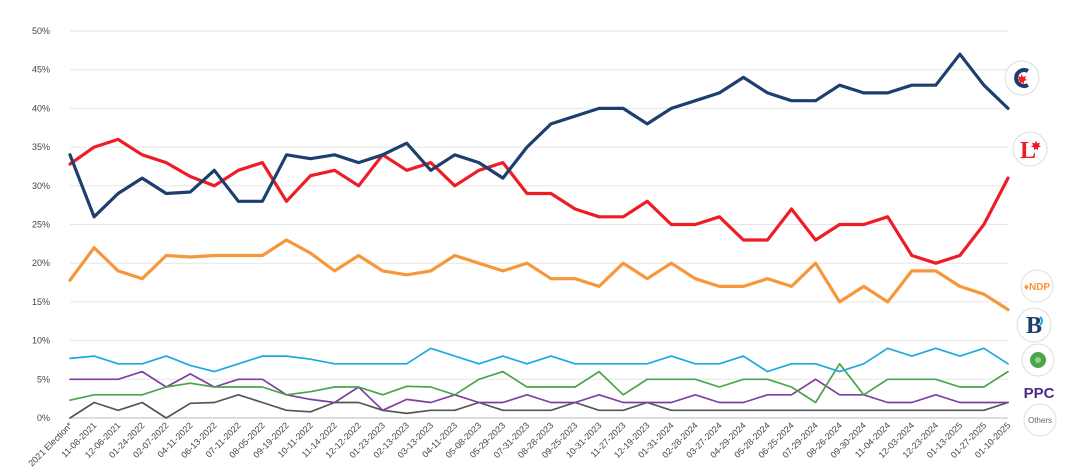 Image resolution: width=1080 pixels, height=476 pixels. I want to click on y-tick-label: 0%, so click(43, 418).